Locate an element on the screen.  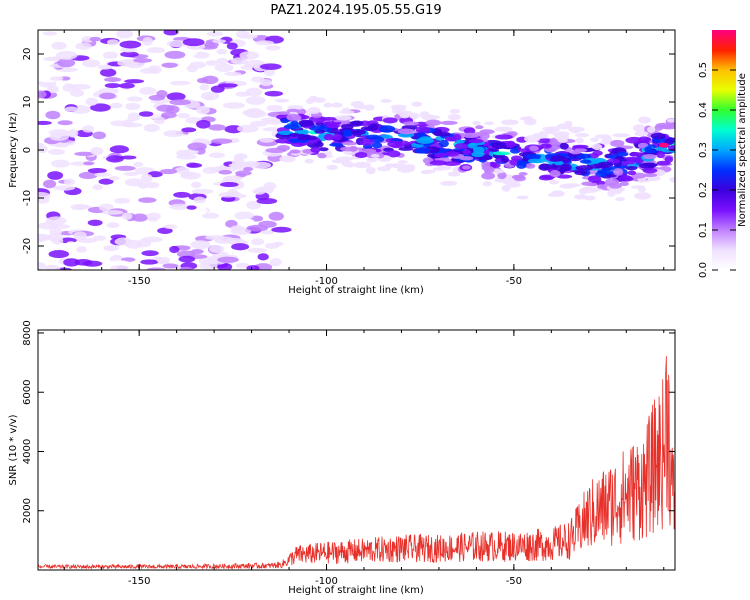
colorbar-tick-label: 0.4 is located at coordinates (703, 110).